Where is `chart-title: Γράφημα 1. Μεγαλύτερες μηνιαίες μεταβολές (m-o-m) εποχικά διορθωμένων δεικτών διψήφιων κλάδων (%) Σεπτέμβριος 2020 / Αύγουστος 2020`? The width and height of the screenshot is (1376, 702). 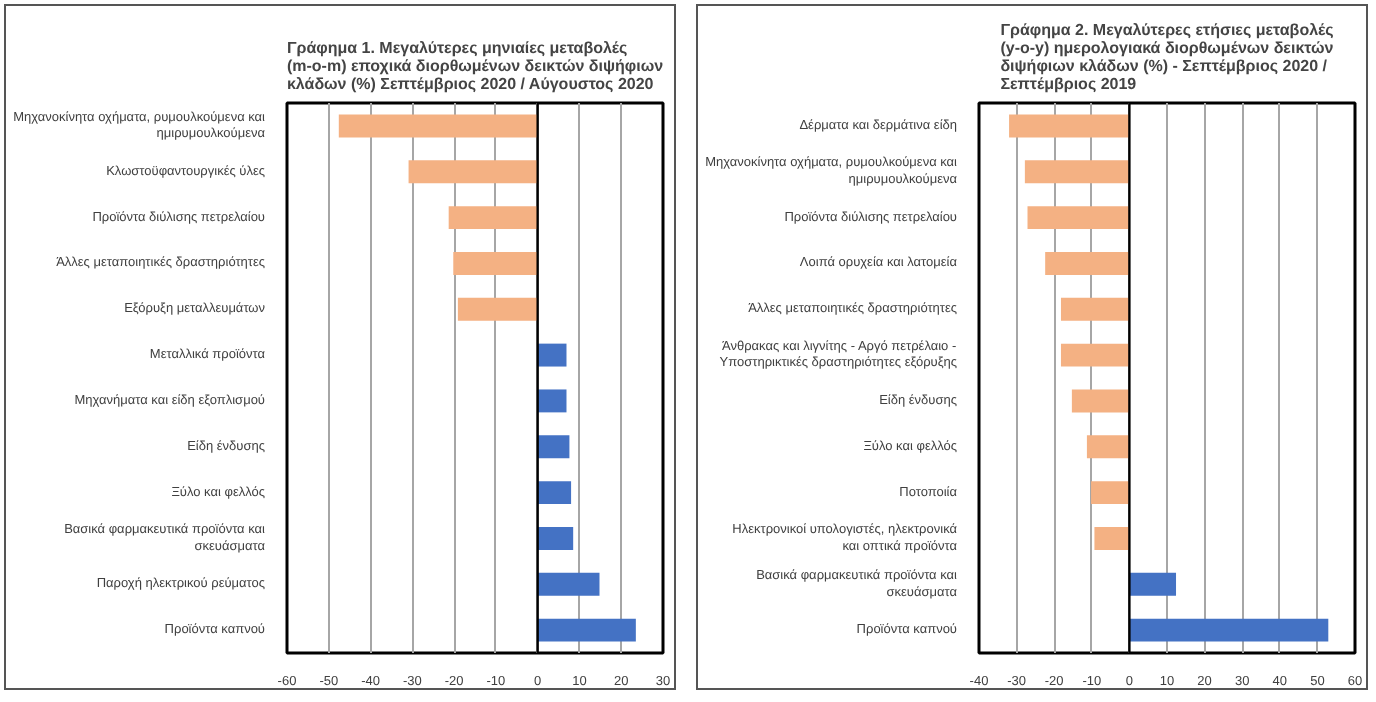
chart-title: Γράφημα 1. Μεγαλύτερες μηνιαίες μεταβολές (m-o-m) εποχικά διορθωμένων δεικτών διψήφιων κλάδων (%) Σεπτέμβριος 2020 / Αύγουστος 2020 is located at coordinates (475, 66).